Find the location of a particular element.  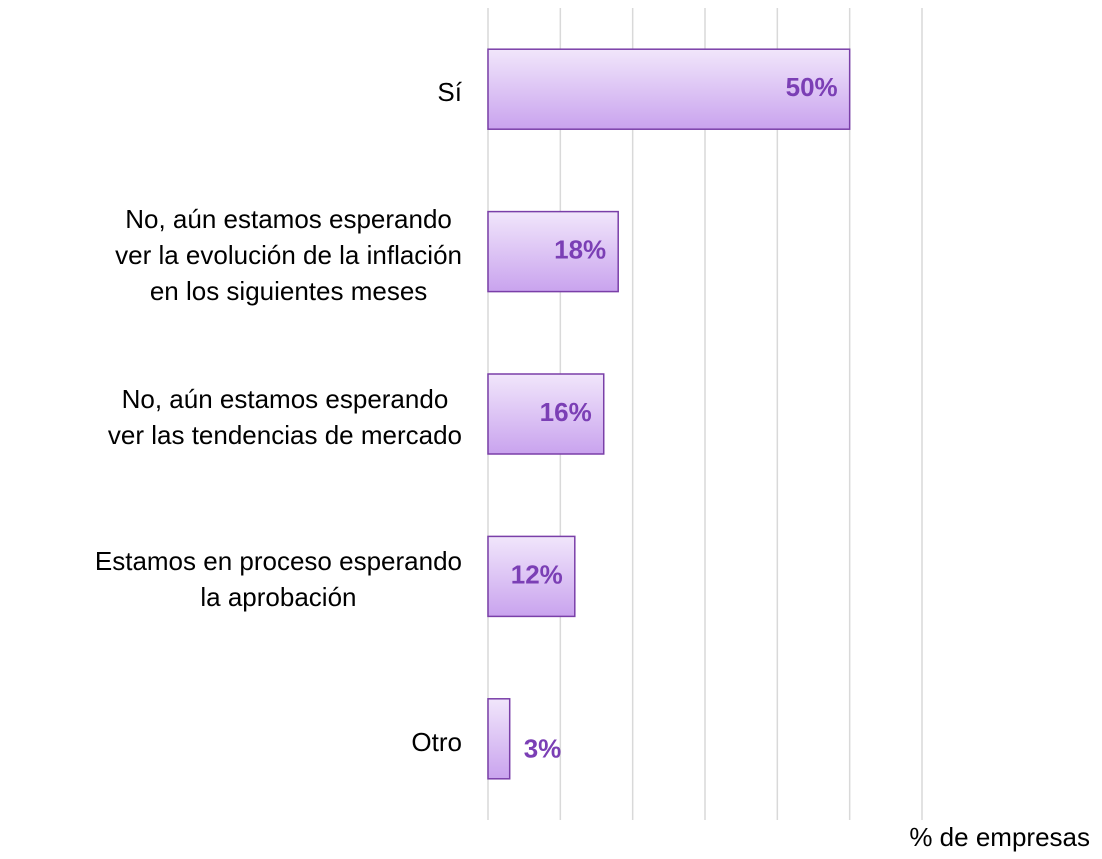

value-label: 3% is located at coordinates (543, 749).